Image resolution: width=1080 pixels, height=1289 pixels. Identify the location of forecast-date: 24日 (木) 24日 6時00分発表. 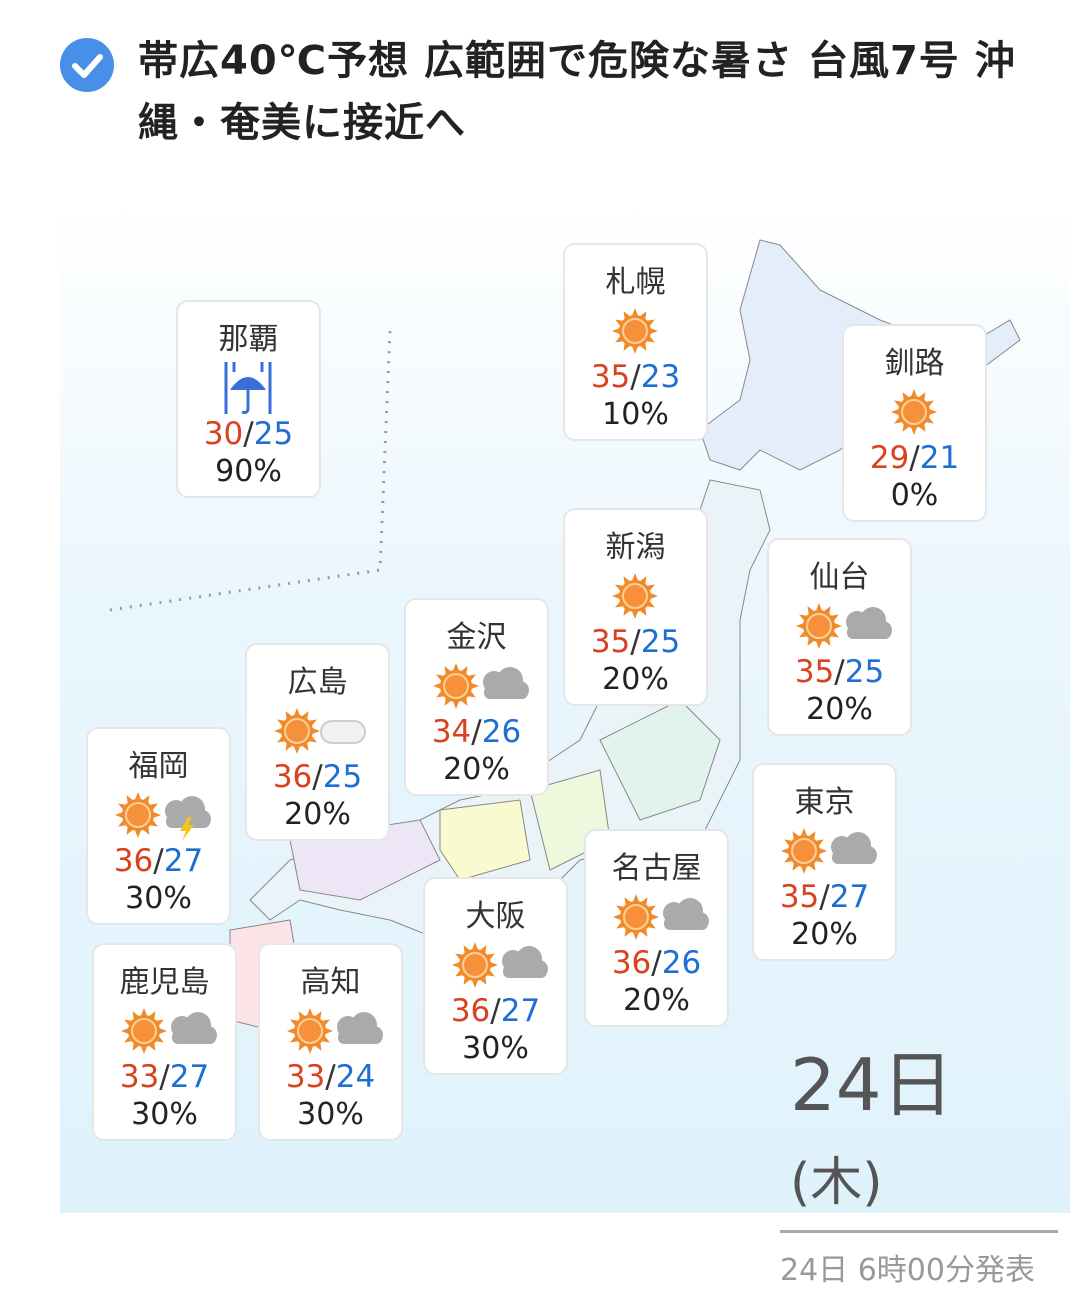
(919, 1164).